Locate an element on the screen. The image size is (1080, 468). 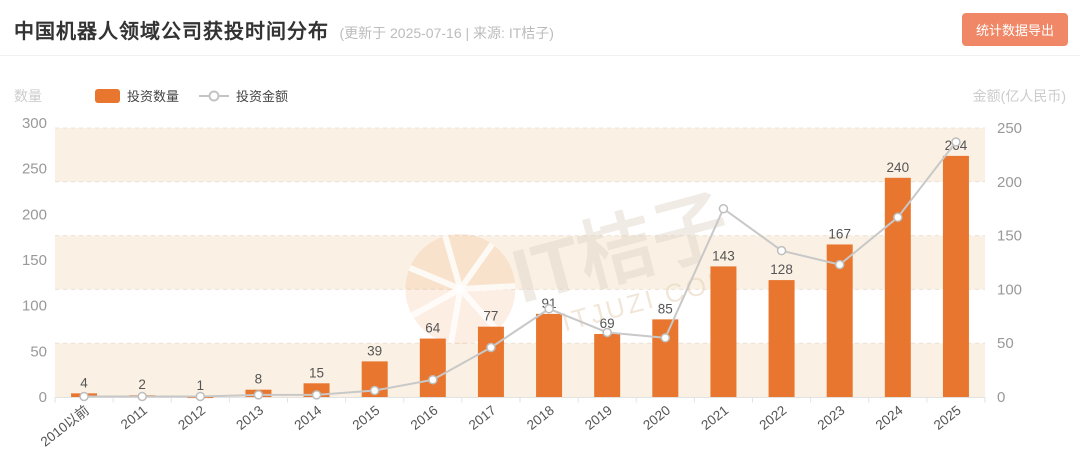
bar-value-label: 39 is located at coordinates (374, 350).